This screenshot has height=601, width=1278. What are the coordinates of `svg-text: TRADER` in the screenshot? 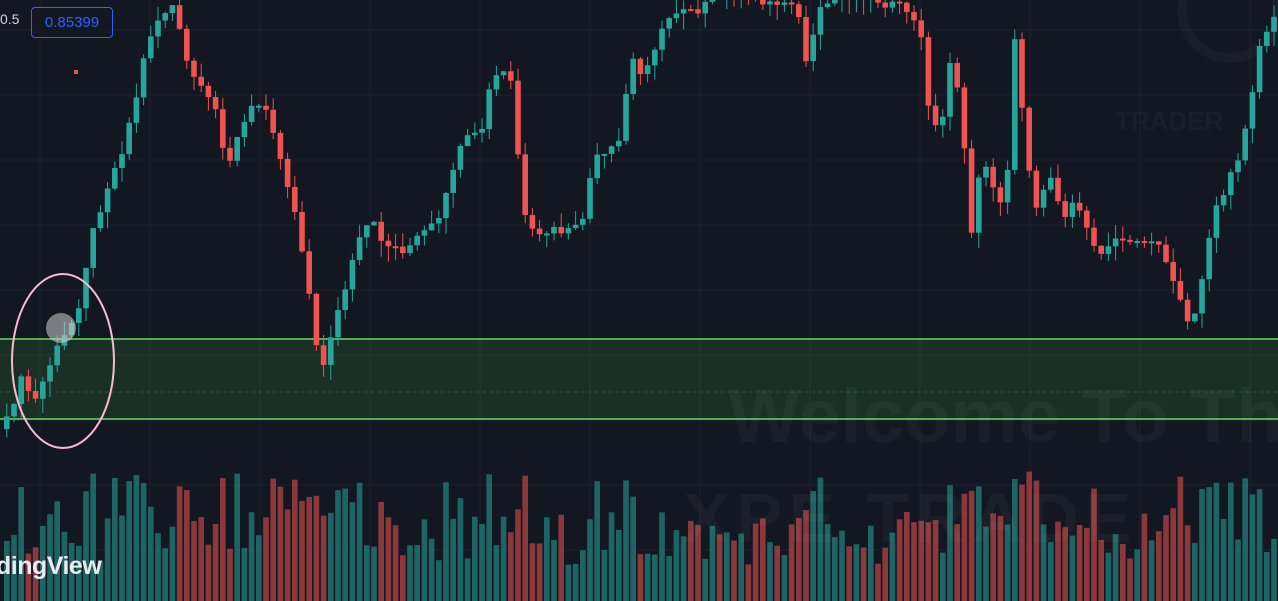 It's located at (1169, 121).